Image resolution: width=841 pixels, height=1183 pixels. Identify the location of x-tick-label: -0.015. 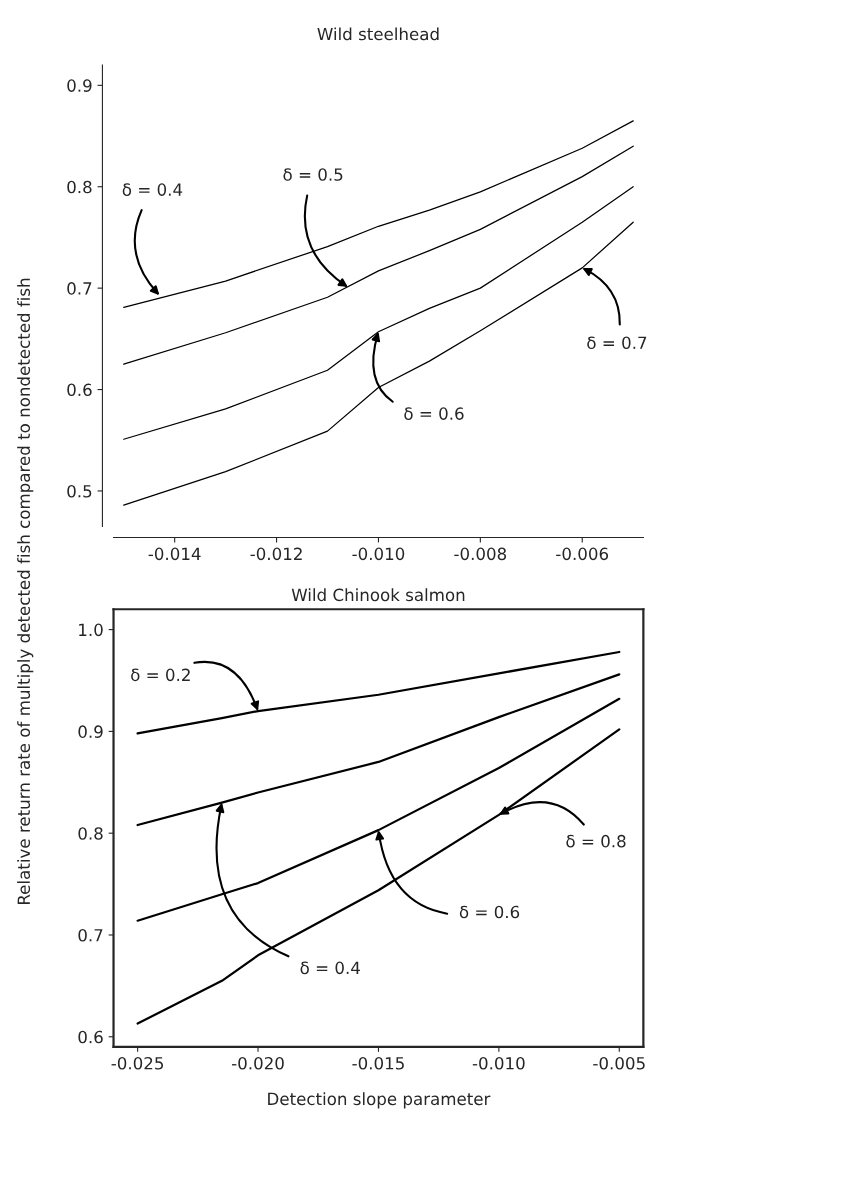
(378, 1063).